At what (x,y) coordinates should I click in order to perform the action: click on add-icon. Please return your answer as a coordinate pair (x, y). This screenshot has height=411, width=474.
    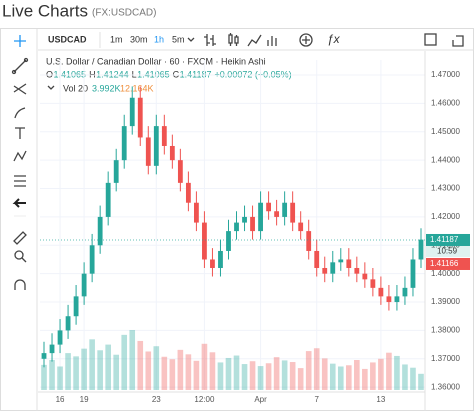
    Looking at the image, I should click on (306, 40).